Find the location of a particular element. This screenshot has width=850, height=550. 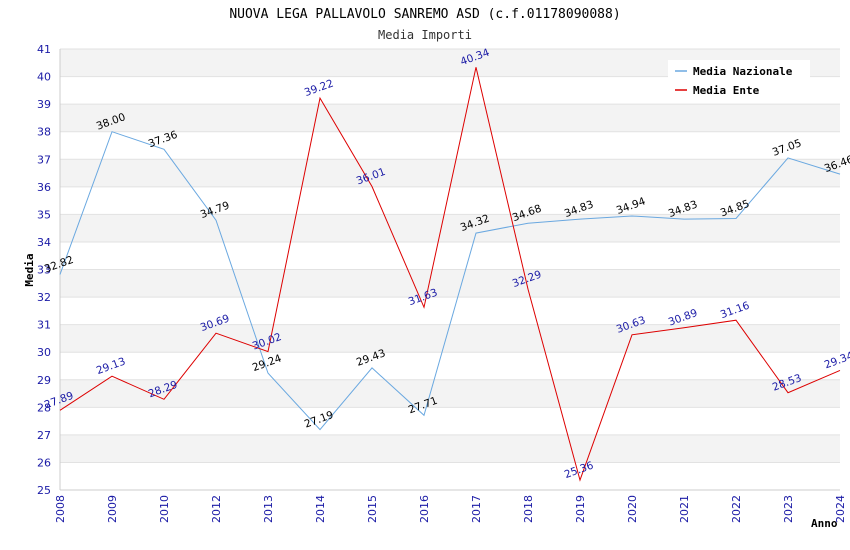

x-tick-label: 2014 is located at coordinates (320, 509).